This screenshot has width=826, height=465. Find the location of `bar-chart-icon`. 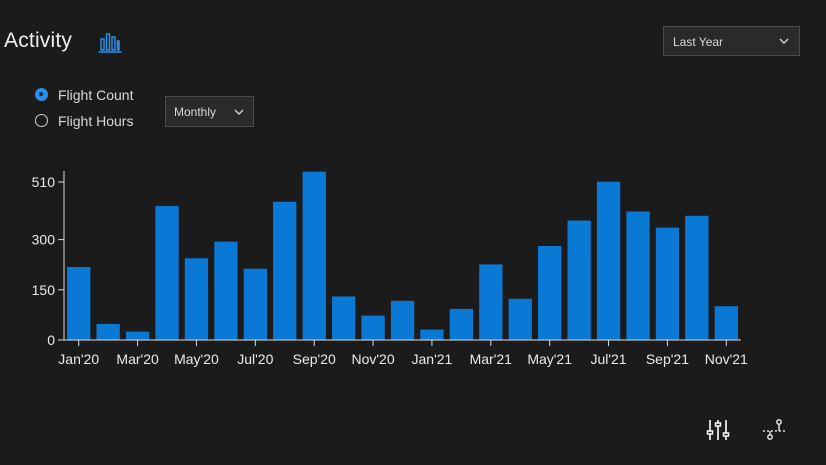

bar-chart-icon is located at coordinates (110, 42).